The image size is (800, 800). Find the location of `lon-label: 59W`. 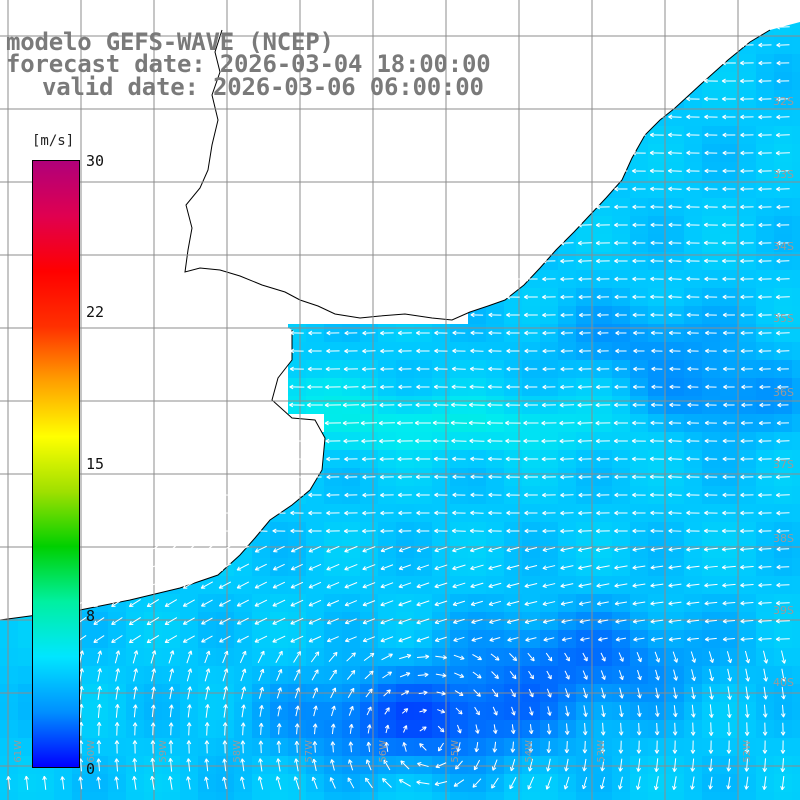

lon-label: 59W is located at coordinates (163, 751).